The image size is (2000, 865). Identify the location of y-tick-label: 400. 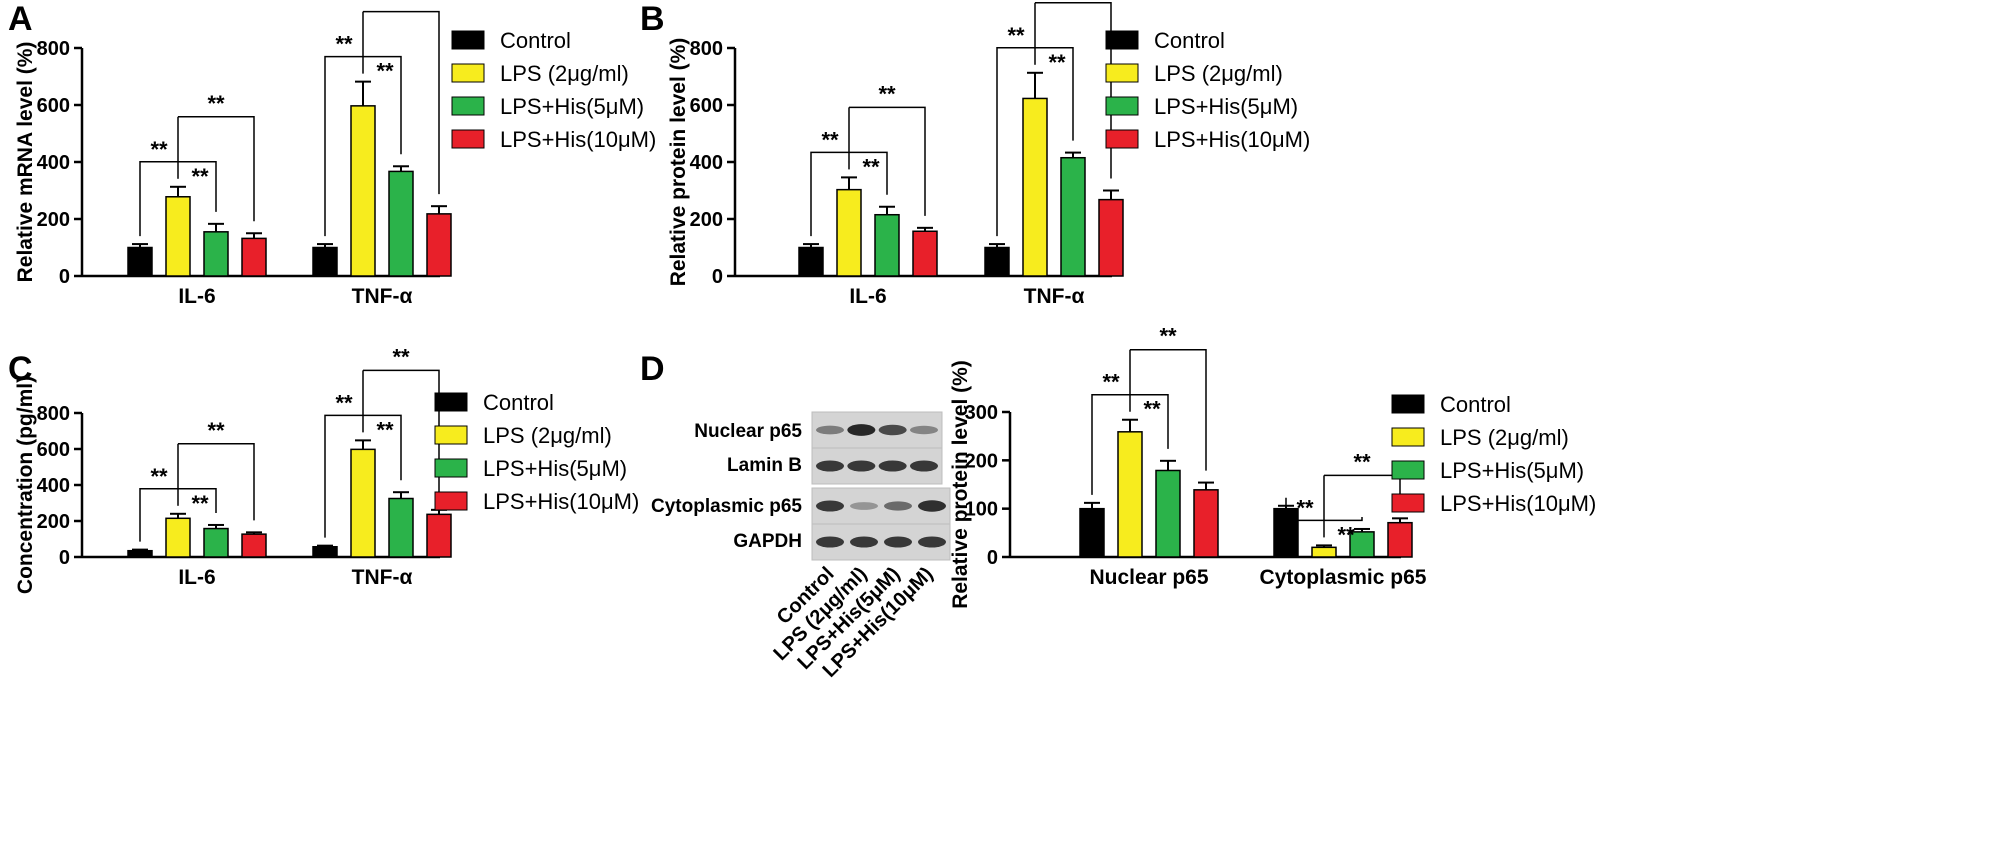
(53, 486).